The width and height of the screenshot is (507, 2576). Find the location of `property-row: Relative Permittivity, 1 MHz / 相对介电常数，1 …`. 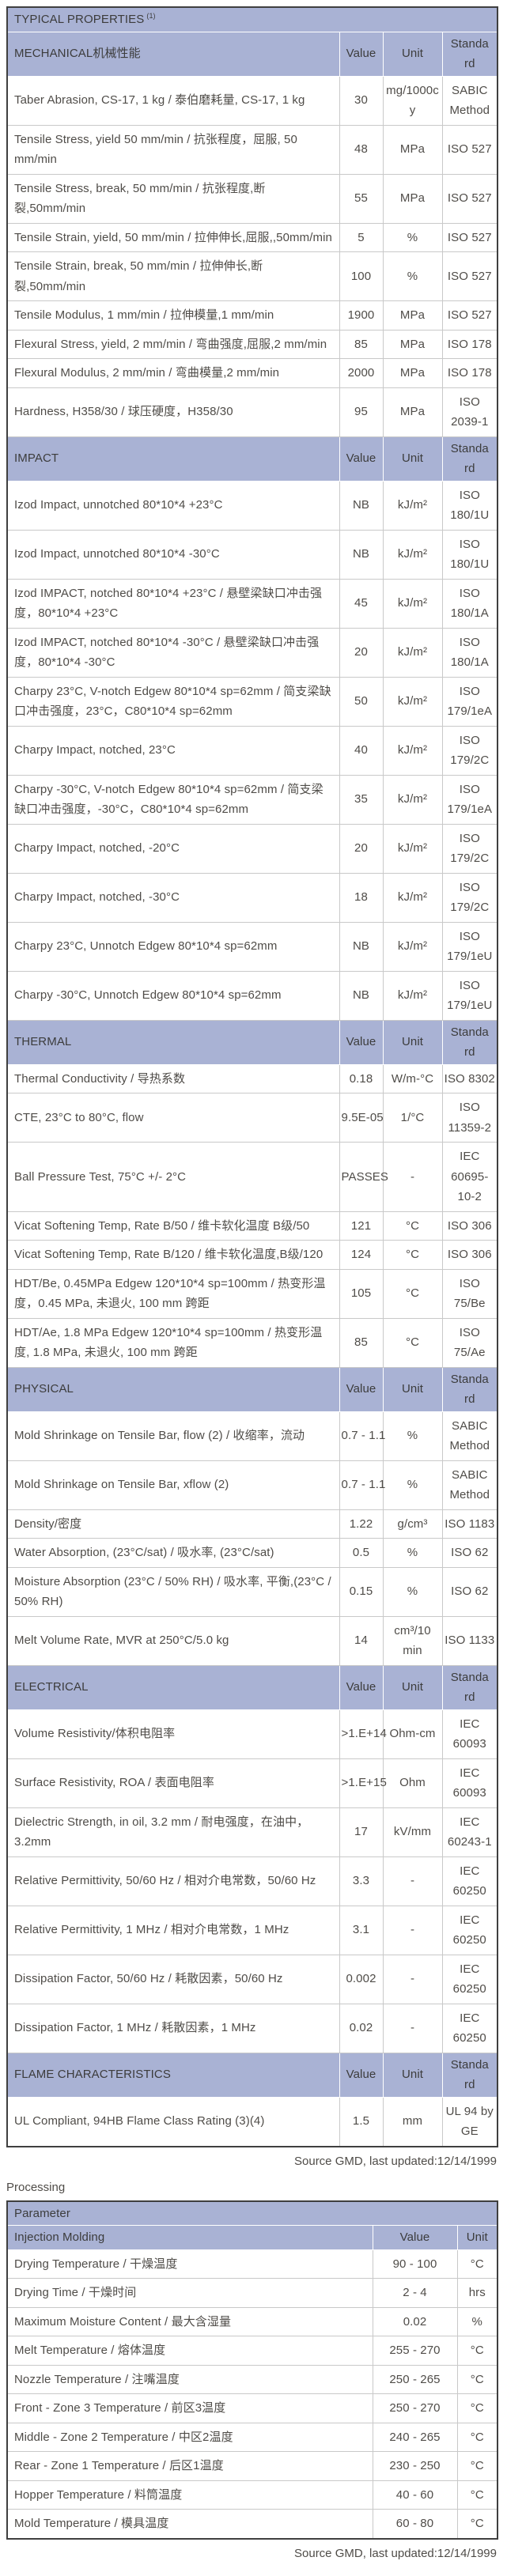

property-row: Relative Permittivity, 1 MHz / 相对介电常数，1 … is located at coordinates (252, 1930).